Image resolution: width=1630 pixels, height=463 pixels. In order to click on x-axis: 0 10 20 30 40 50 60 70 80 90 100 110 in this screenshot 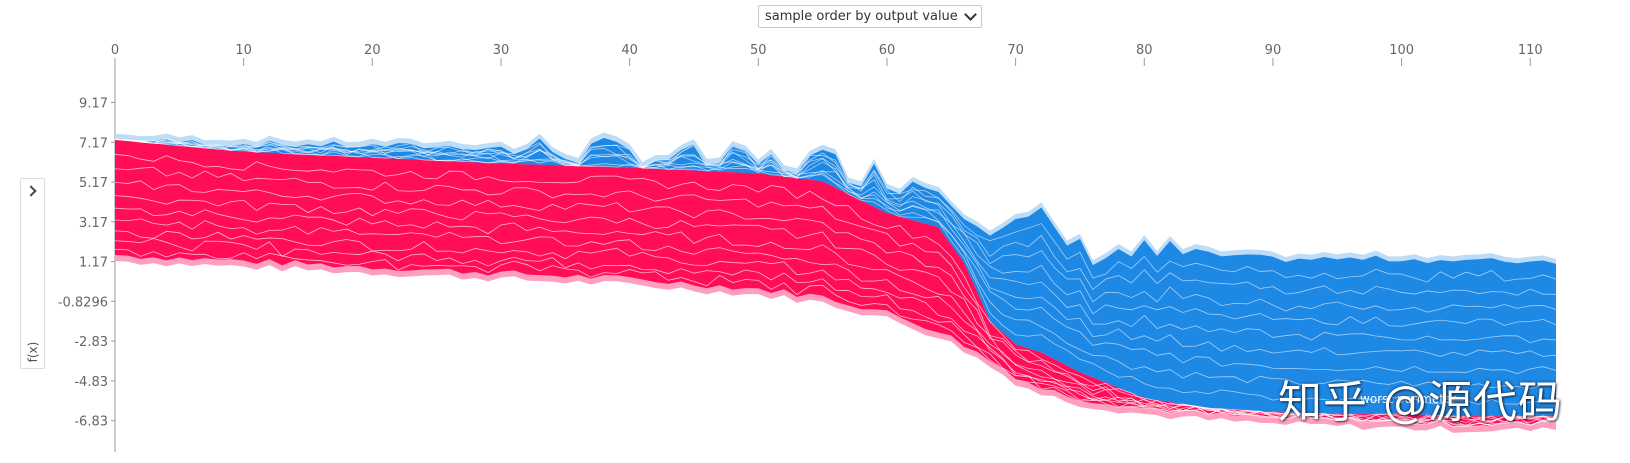, I will do `click(833, 54)`.